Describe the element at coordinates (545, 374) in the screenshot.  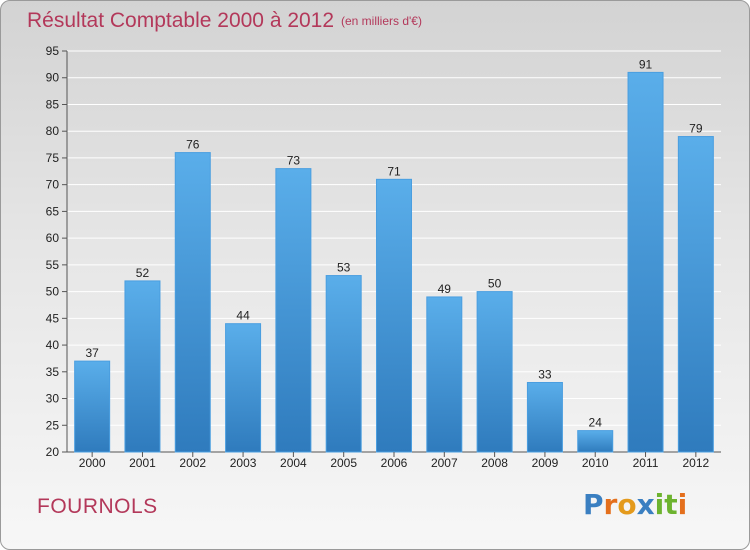
I see `data-label: 33` at that location.